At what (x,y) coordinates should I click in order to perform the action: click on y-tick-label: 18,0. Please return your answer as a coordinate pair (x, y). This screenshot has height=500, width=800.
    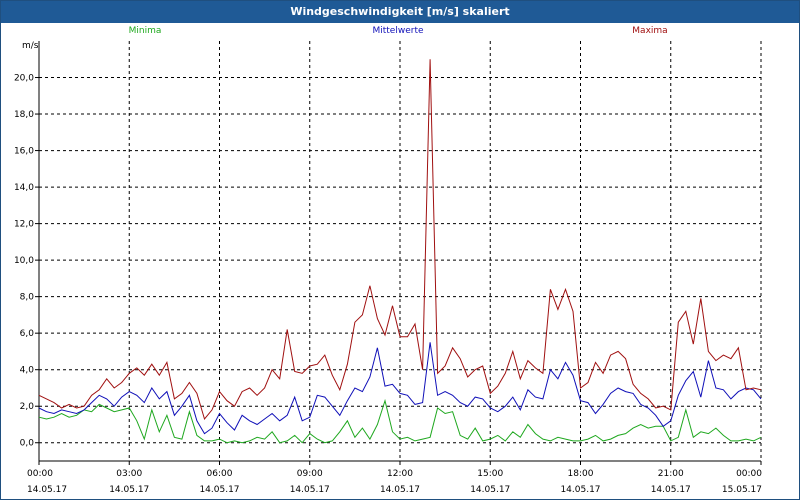
    Looking at the image, I should click on (24, 115).